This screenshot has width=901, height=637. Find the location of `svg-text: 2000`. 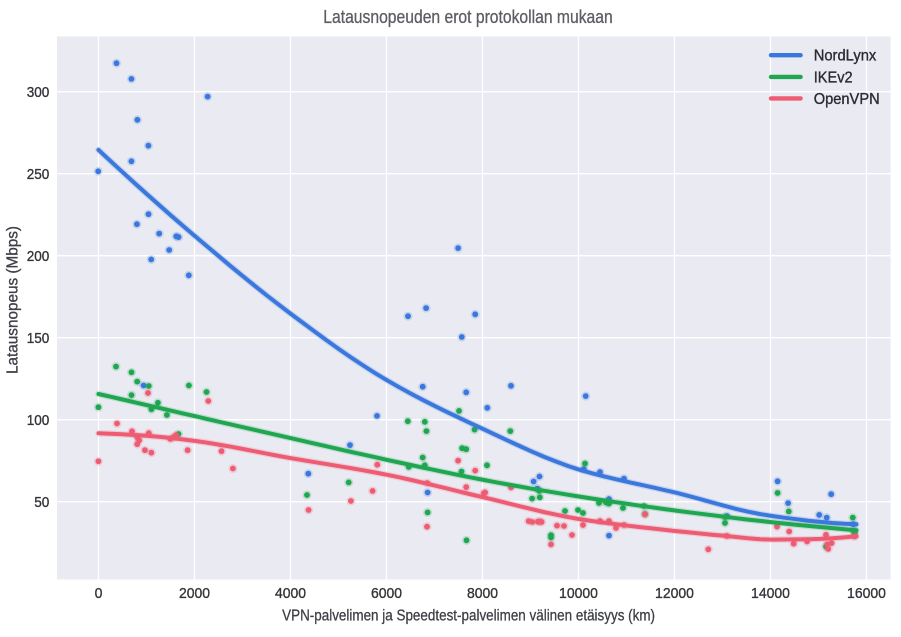

svg-text: 2000 is located at coordinates (194, 593).